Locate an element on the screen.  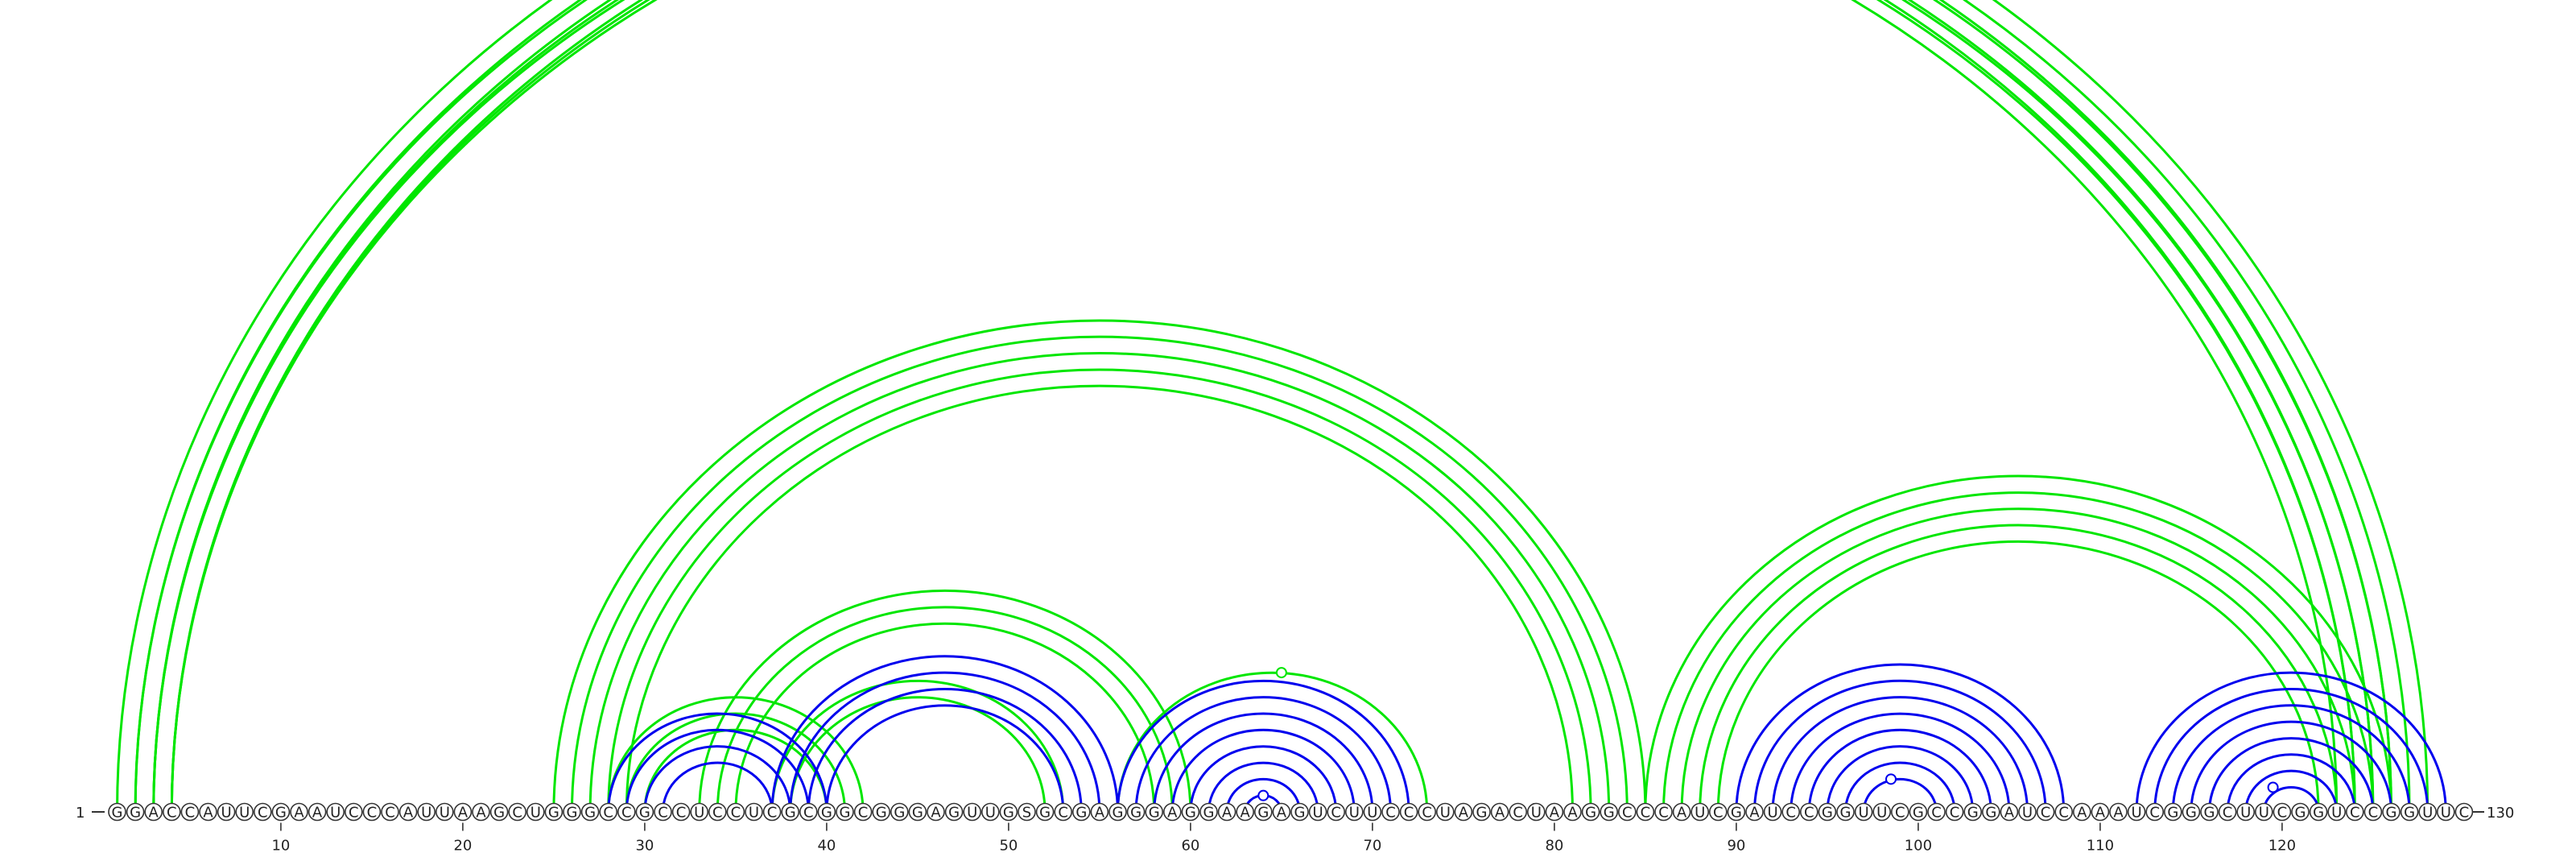
tick-label: 110 is located at coordinates (2100, 846).